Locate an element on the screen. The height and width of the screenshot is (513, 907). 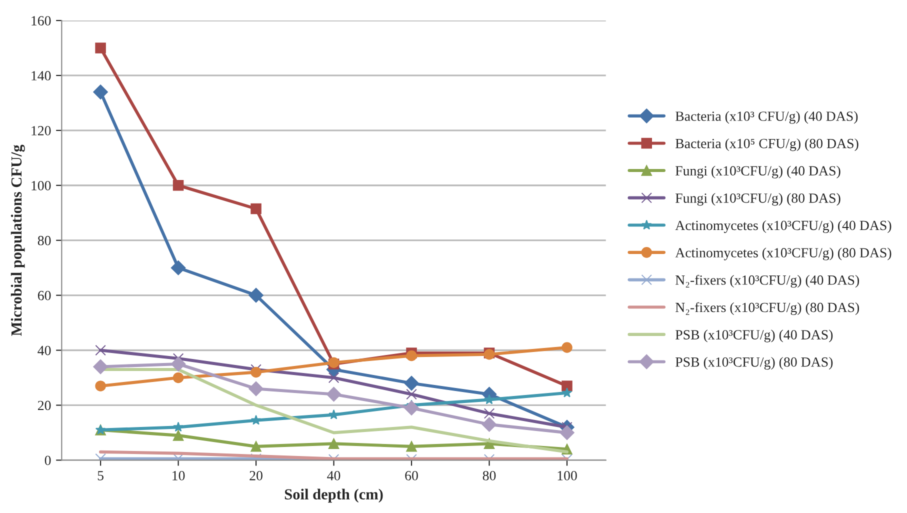
legend-label: N₂-fixers (x10³CFU/g) (80 DAS) is located at coordinates (767, 309).